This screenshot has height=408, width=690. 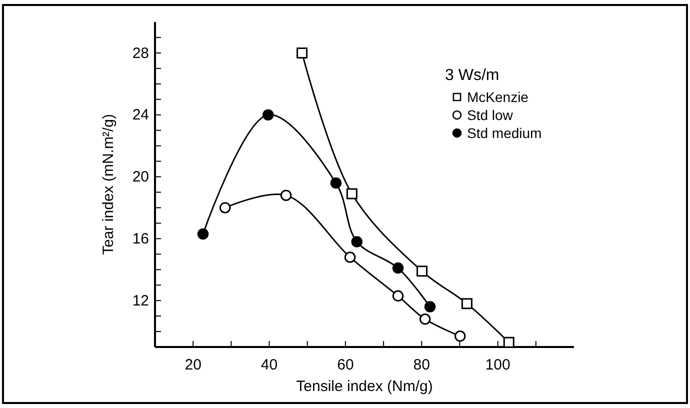 What do you see at coordinates (140, 301) in the screenshot?
I see `y-tick-label: 12` at bounding box center [140, 301].